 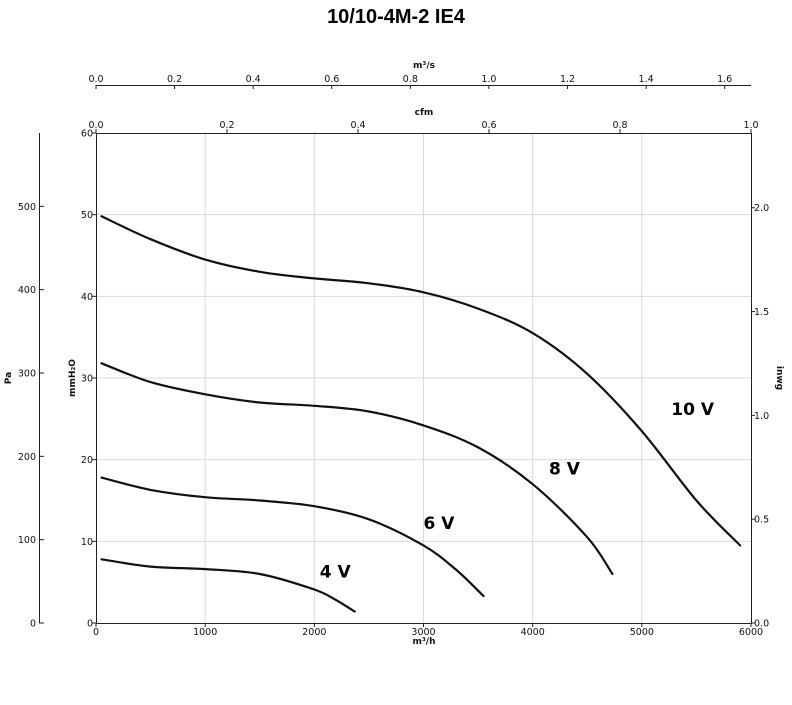 What do you see at coordinates (533, 632) in the screenshot?
I see `bottom-tick-label: 4000` at bounding box center [533, 632].